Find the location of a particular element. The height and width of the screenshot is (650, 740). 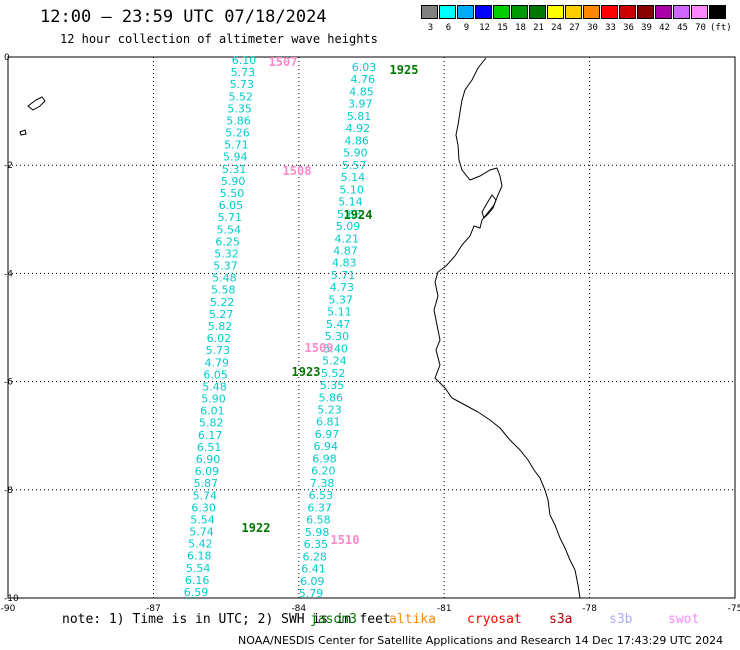

wave-height-value: 4.76 is located at coordinates (363, 79).